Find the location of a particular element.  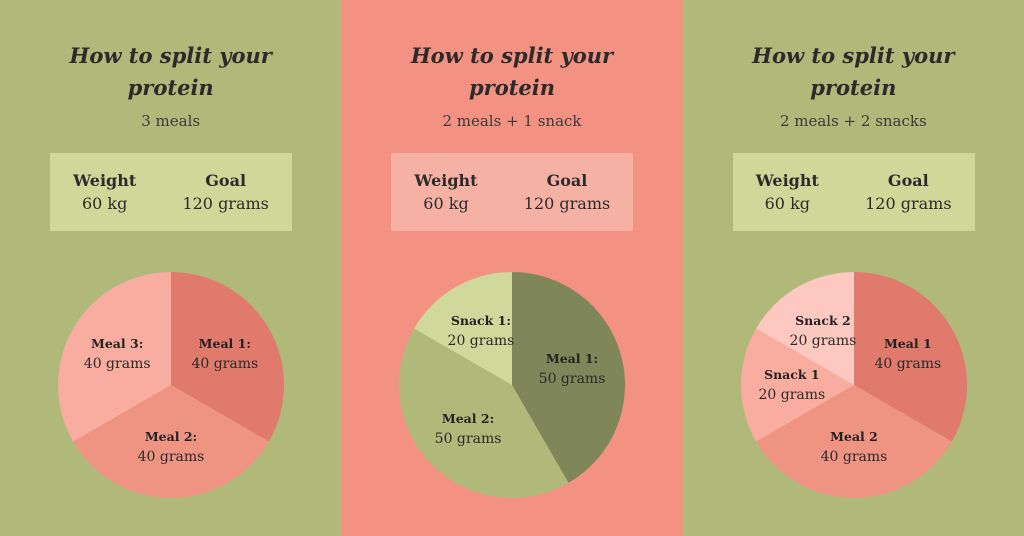

slice-name-label: Meal 3: is located at coordinates (117, 343).